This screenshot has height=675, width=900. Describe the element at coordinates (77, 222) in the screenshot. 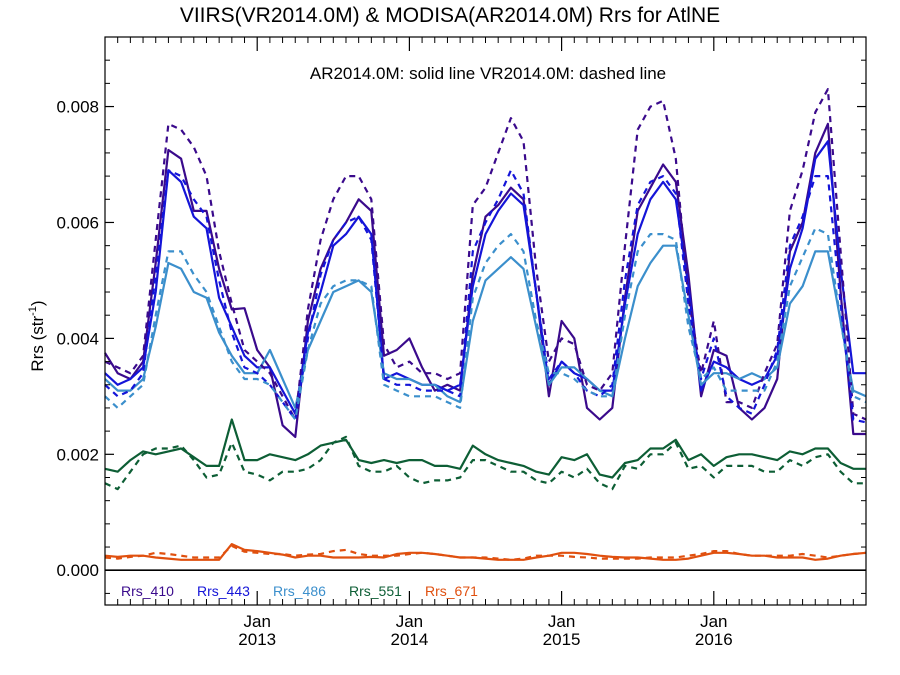

I see `y-tick-label: 0.006` at that location.